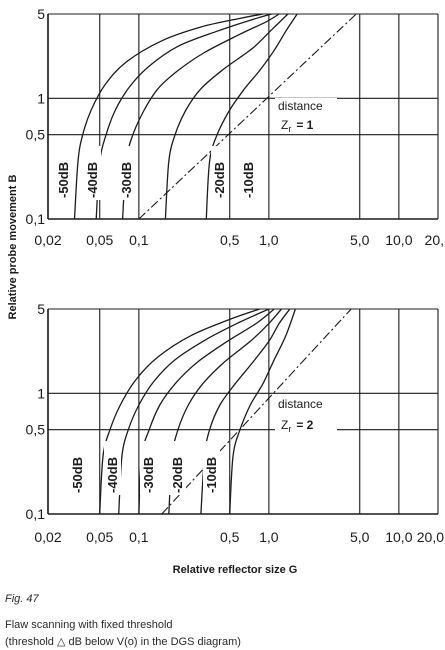 Image resolution: width=445 pixels, height=650 pixels. What do you see at coordinates (226, 116) in the screenshot?
I see `curve--20dB` at bounding box center [226, 116].